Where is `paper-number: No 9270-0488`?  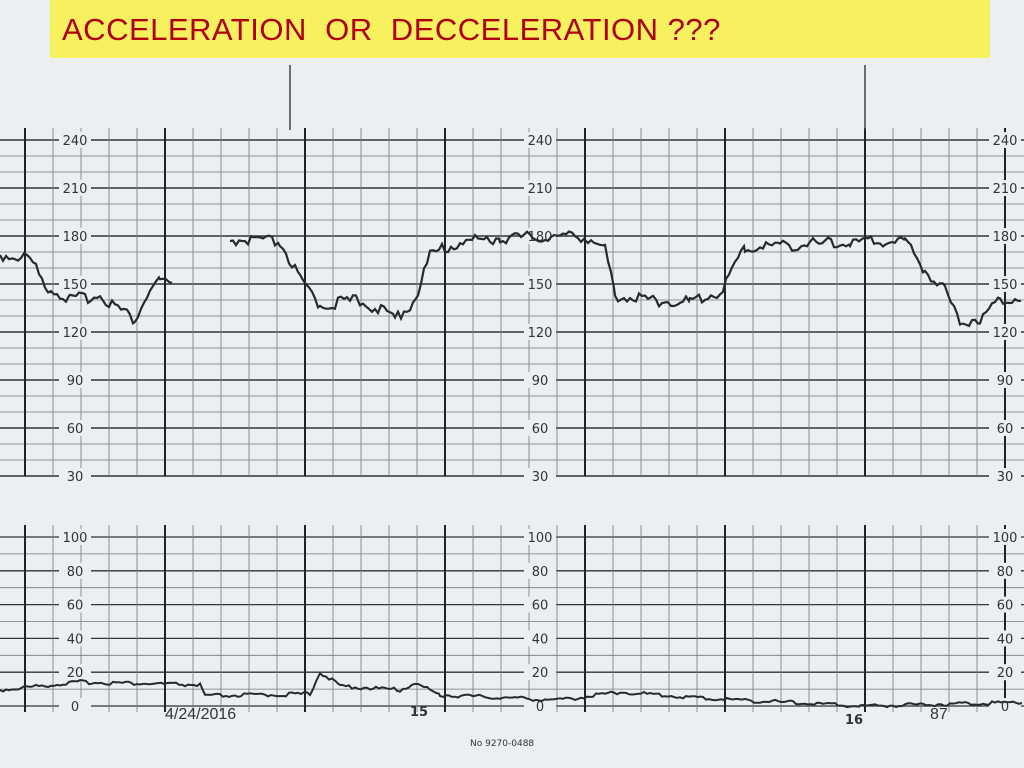 paper-number: No 9270-0488 is located at coordinates (502, 744).